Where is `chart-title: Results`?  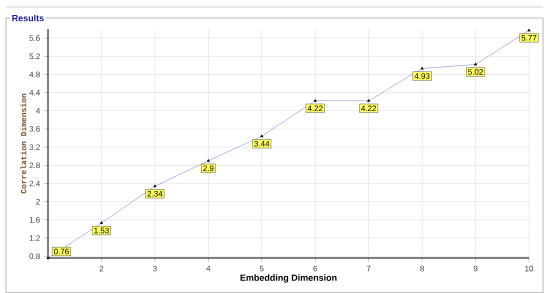
chart-title: Results is located at coordinates (28, 18).